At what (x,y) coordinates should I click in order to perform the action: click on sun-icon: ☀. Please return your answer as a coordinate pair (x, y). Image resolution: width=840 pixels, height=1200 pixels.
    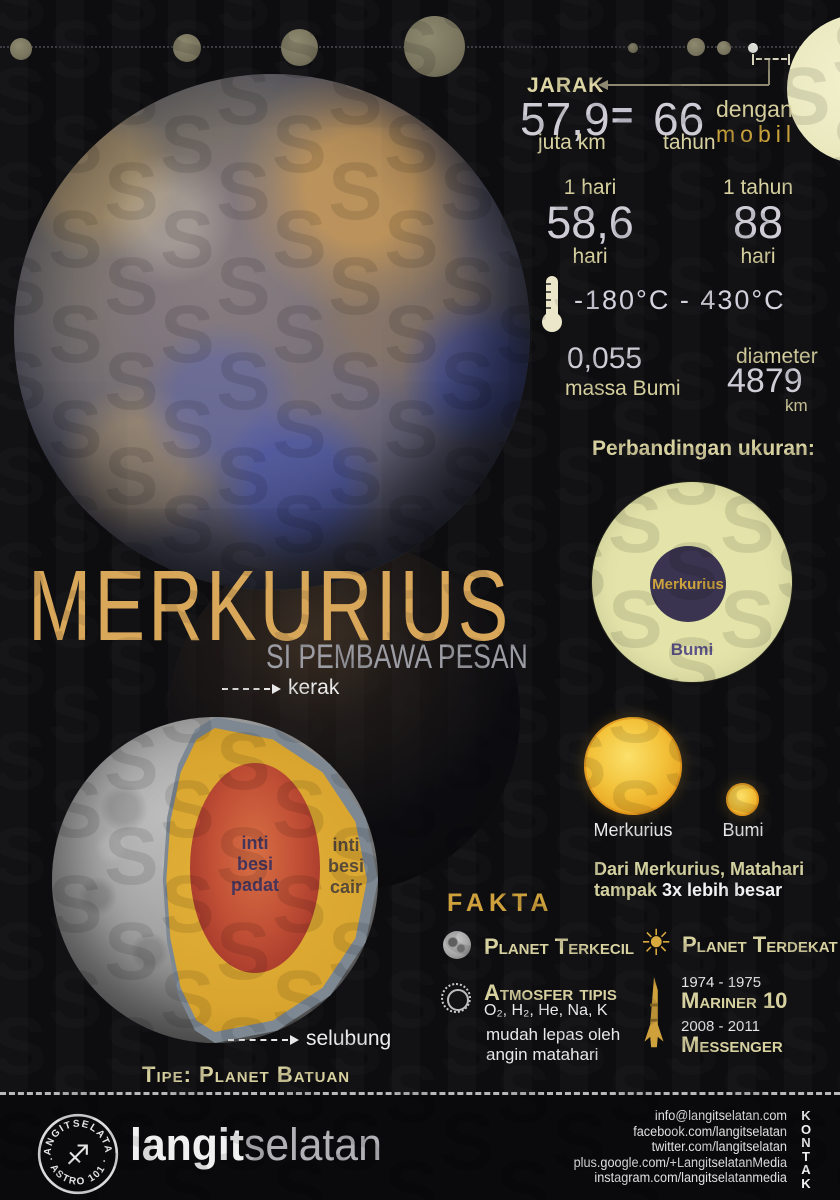
    Looking at the image, I should click on (656, 942).